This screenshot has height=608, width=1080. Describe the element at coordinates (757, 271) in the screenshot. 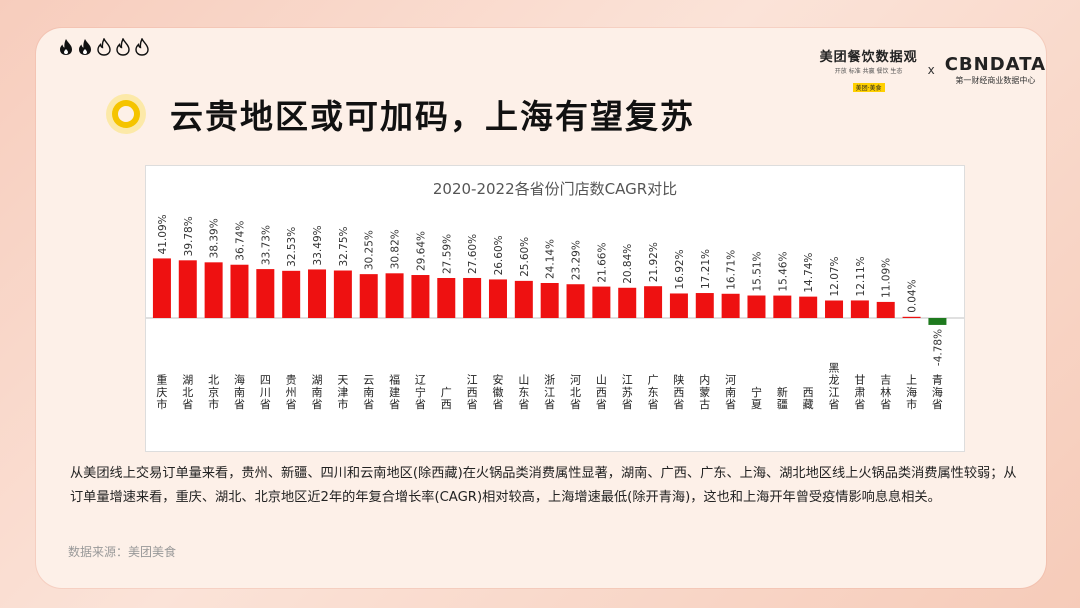

I see `value-label: 15.51%` at that location.